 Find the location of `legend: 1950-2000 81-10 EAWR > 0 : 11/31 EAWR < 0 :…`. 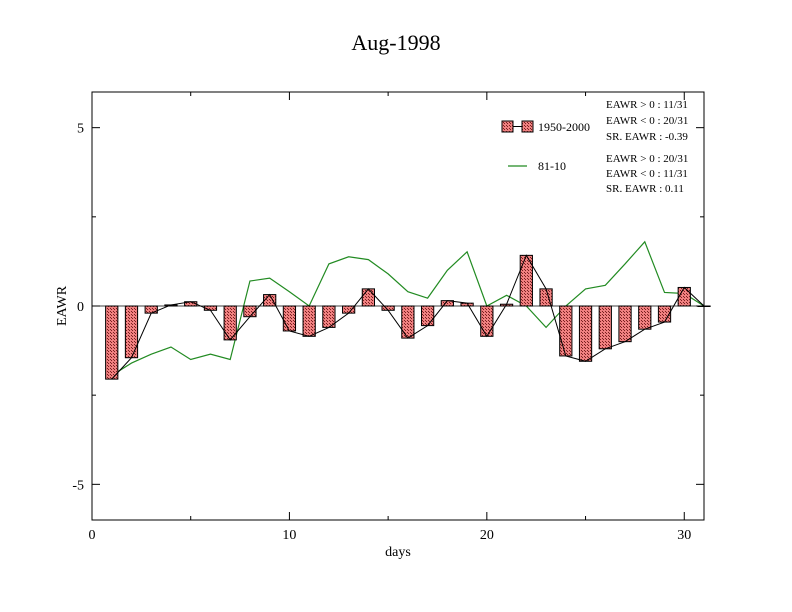

legend: 1950-2000 81-10 EAWR > 0 : 11/31 EAWR < 0 :… is located at coordinates (594, 147).